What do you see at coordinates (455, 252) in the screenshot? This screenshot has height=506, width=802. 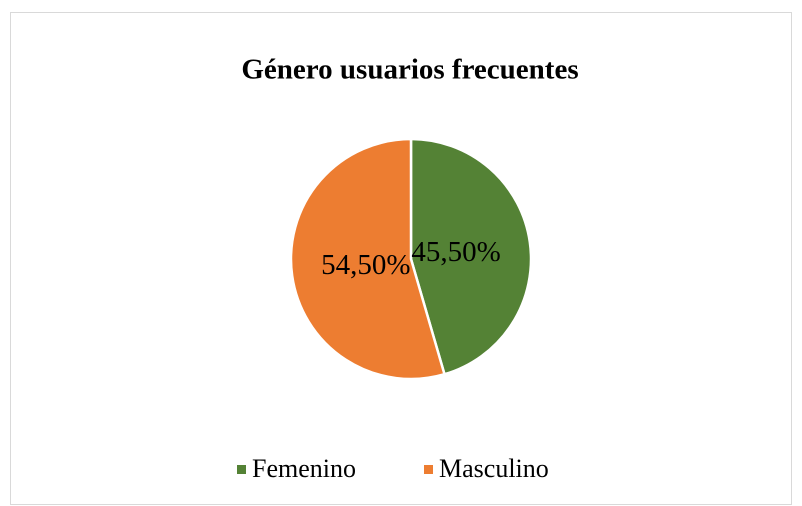 I see `data-label: 45,50%` at bounding box center [455, 252].